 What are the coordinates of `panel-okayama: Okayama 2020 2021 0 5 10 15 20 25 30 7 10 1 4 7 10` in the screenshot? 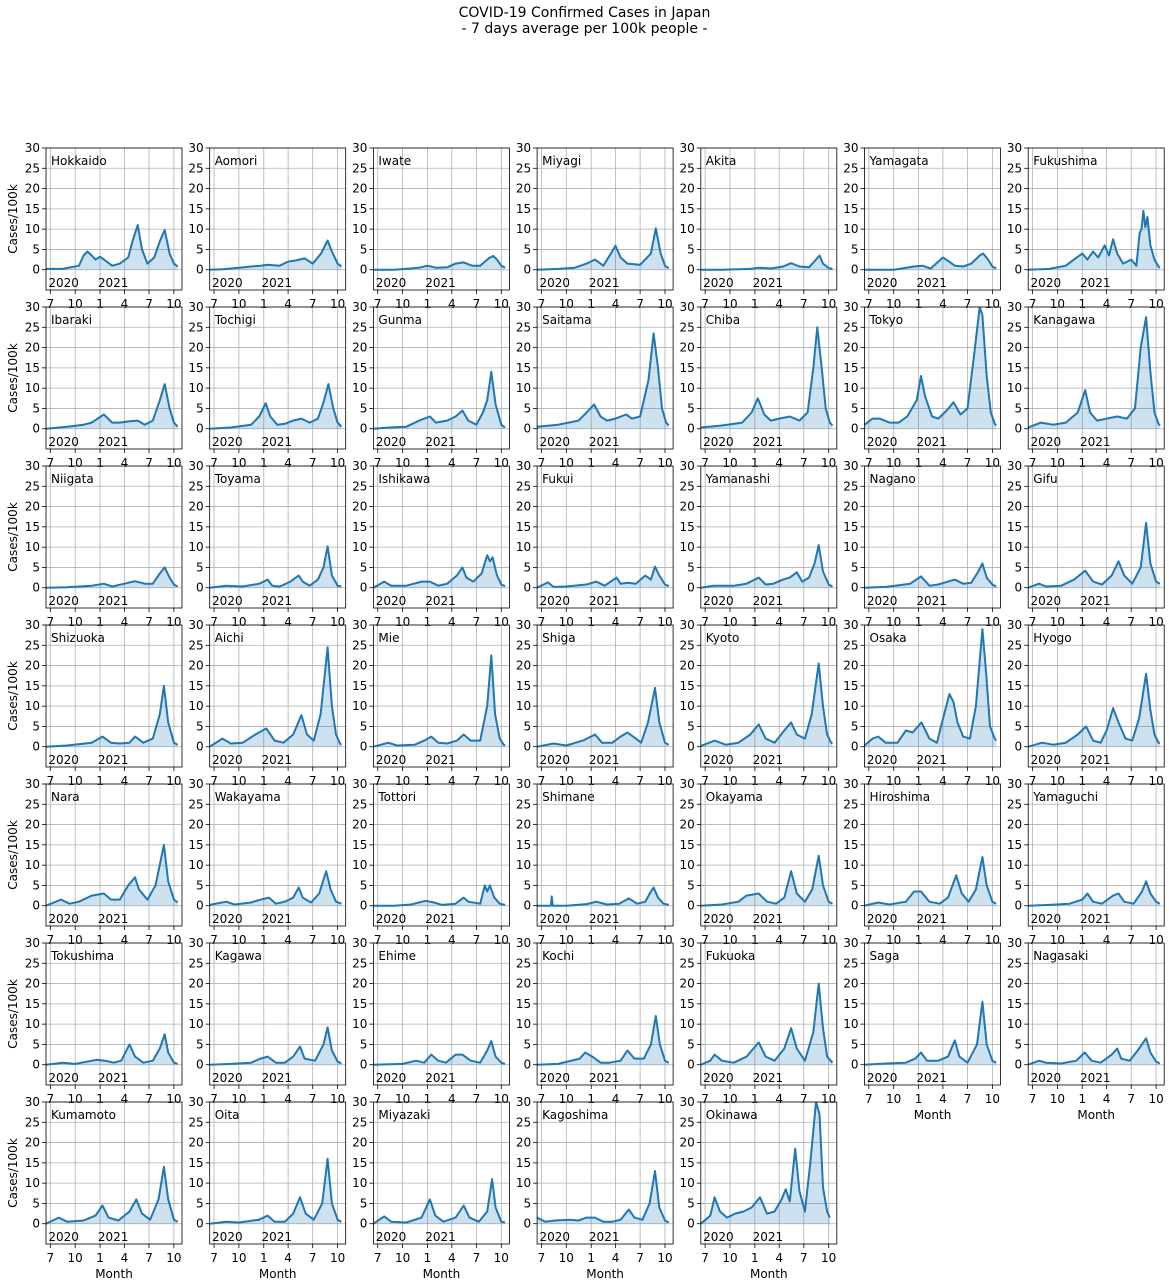 It's located at (759, 862).